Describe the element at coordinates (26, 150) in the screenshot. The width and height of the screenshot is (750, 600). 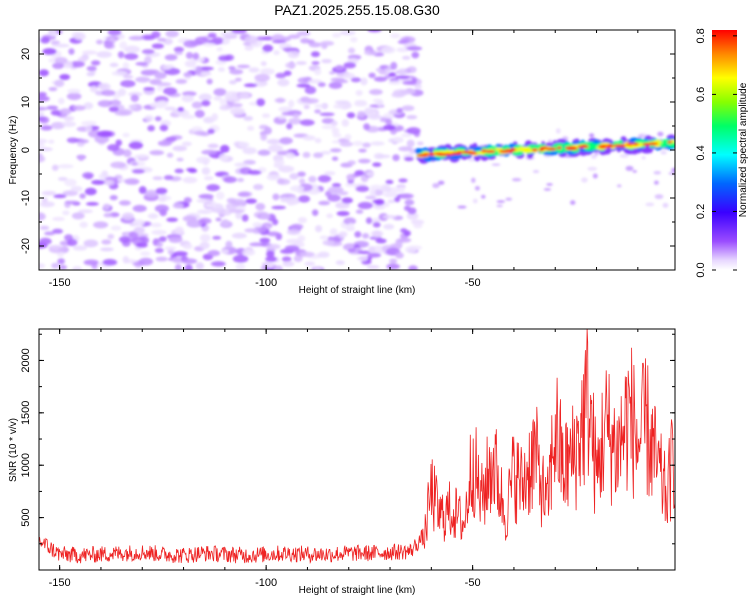
I see `spectrogram-y-tick-label: 0` at that location.